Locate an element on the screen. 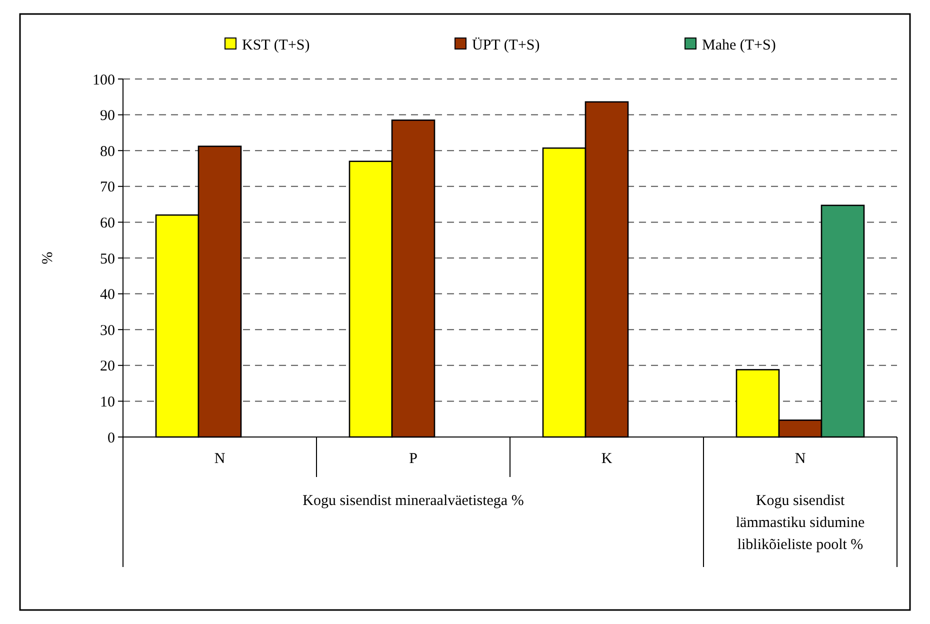 The image size is (930, 624). y-axis-title: % is located at coordinates (48, 258).